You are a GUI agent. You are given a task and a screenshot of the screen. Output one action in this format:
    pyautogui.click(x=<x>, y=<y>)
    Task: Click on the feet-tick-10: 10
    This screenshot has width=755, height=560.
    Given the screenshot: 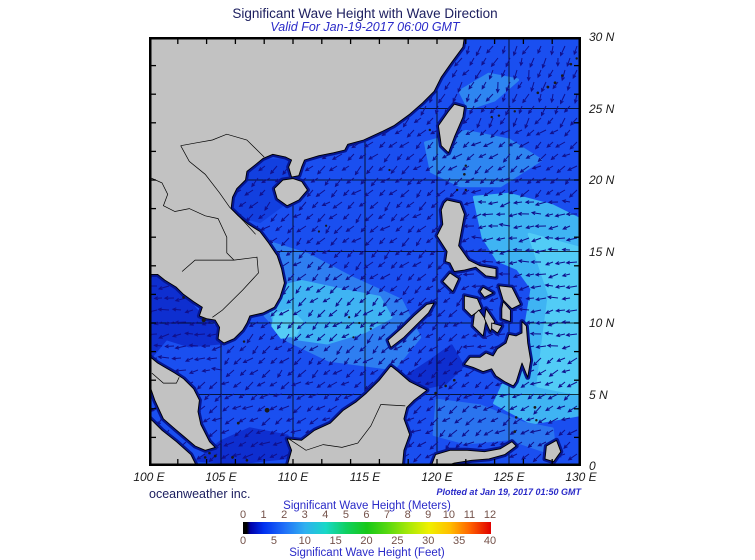 What is the action you would take?
    pyautogui.click(x=304, y=541)
    